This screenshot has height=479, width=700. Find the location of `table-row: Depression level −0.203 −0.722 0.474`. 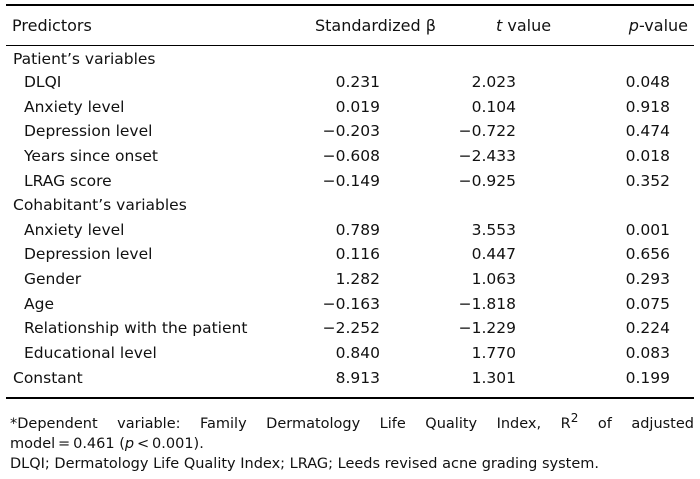

table-row: Depression level −0.203 −0.722 0.474 is located at coordinates (350, 131).